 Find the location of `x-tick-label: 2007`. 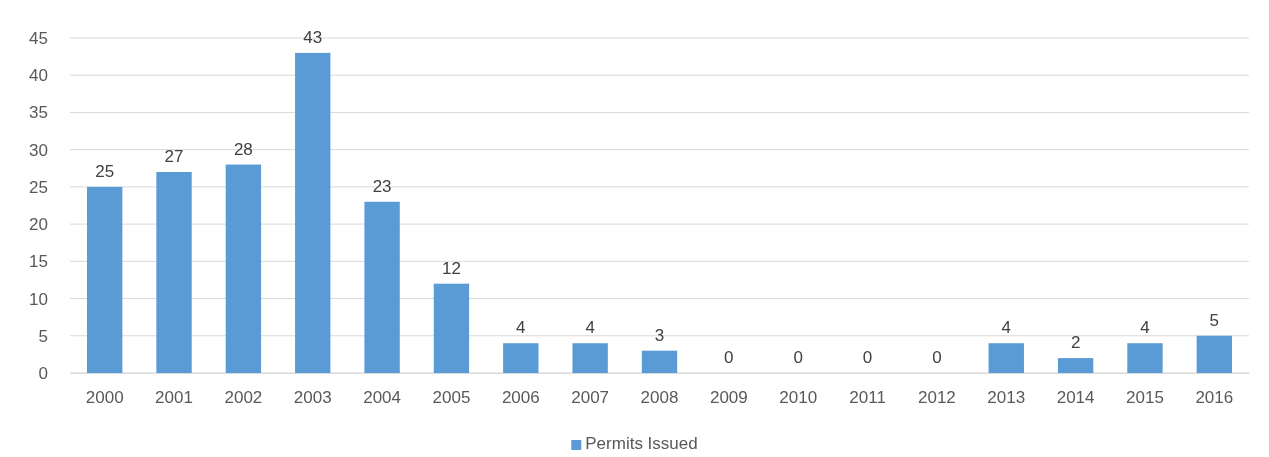

x-tick-label: 2007 is located at coordinates (590, 398).